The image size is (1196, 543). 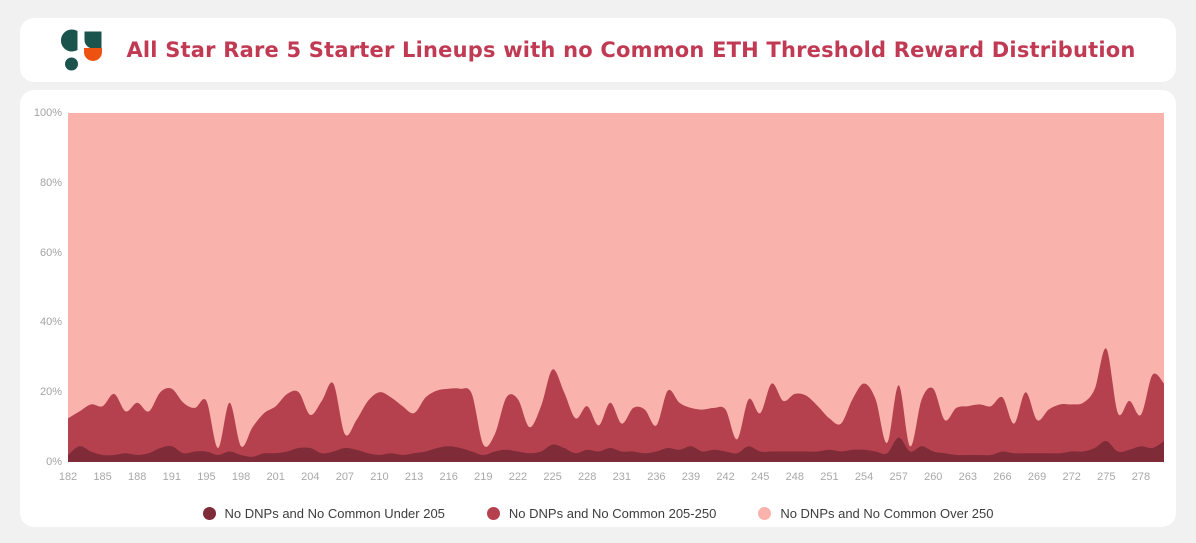 I want to click on x-tick-label: 278, so click(x=1141, y=477).